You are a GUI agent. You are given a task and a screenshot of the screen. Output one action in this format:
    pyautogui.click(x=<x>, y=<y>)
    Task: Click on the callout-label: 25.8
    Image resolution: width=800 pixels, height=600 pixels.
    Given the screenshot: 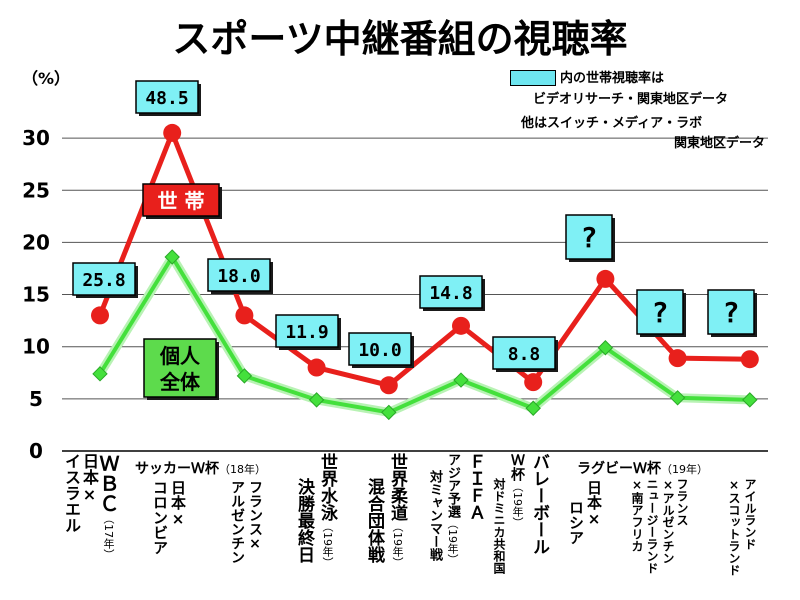 What is the action you would take?
    pyautogui.click(x=103, y=280)
    